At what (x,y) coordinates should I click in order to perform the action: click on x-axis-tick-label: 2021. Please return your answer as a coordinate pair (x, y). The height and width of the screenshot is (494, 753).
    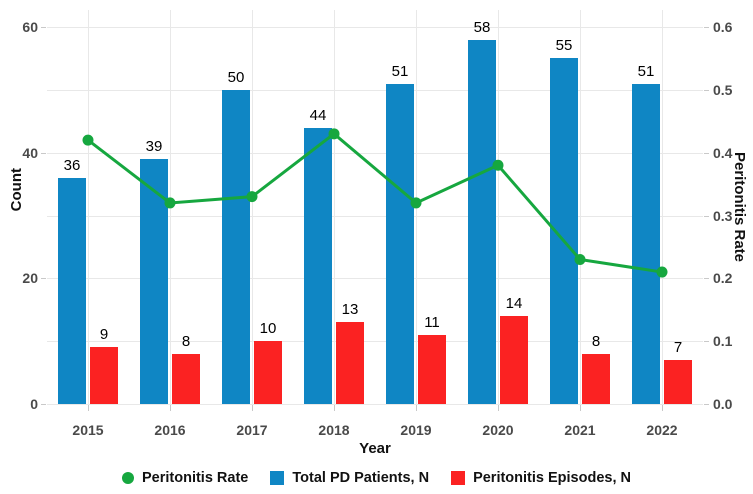
    Looking at the image, I should click on (580, 430).